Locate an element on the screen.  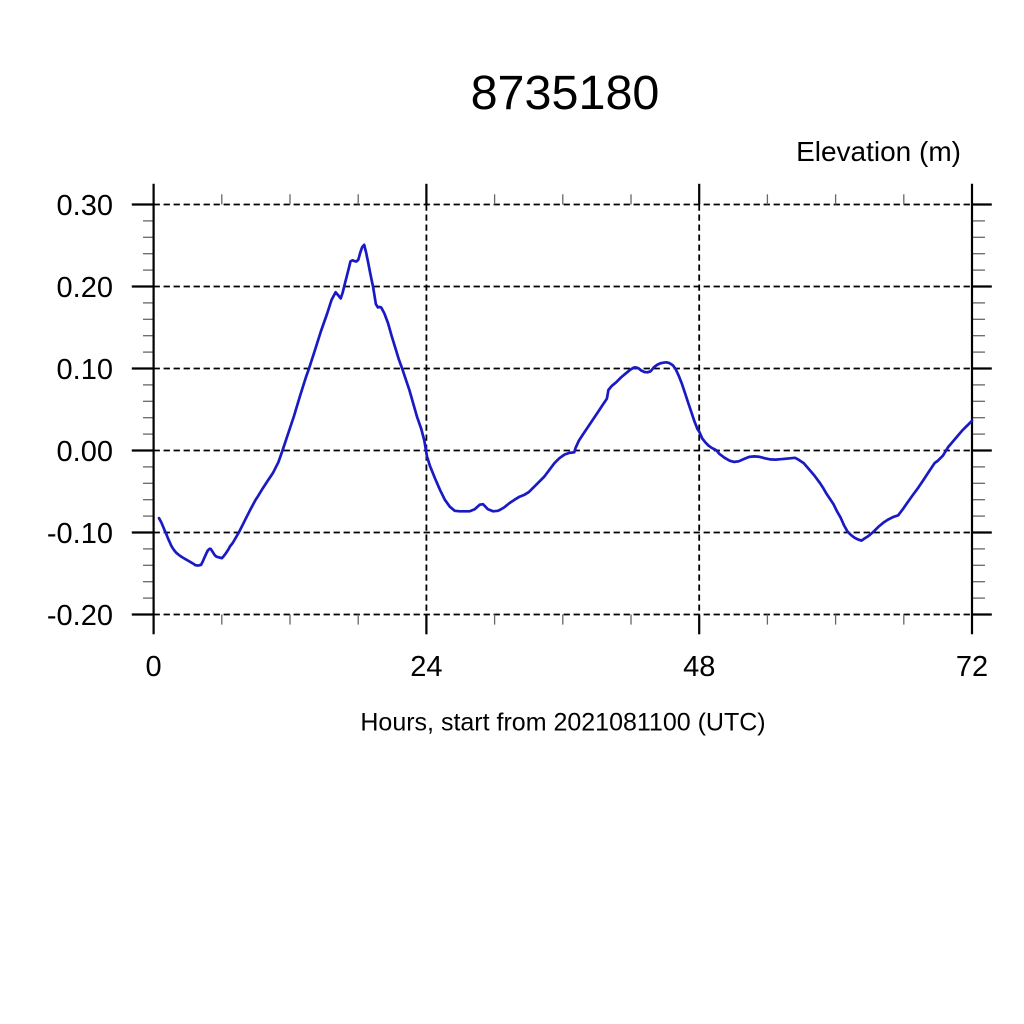
svg-text: 8735180 is located at coordinates (565, 93).